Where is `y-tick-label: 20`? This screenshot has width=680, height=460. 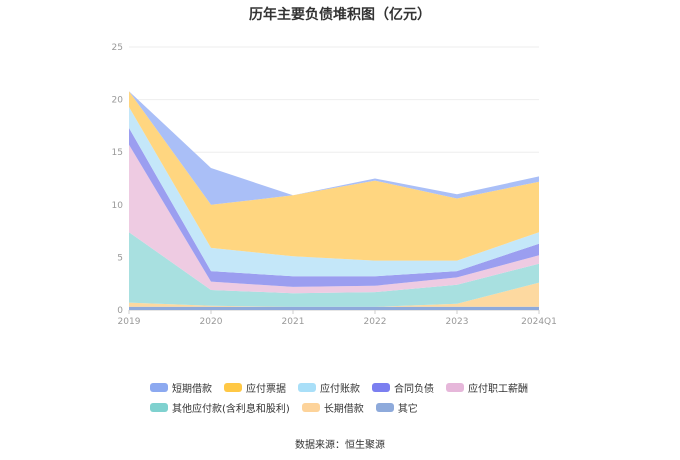 y-tick-label: 20 is located at coordinates (118, 101).